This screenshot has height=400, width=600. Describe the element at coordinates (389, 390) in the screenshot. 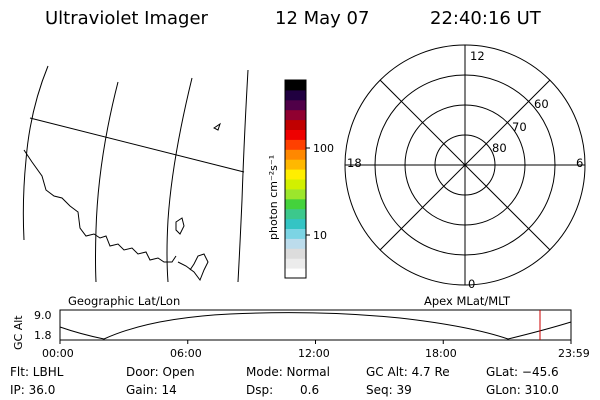

I see `seq-status: Seq: 39` at that location.